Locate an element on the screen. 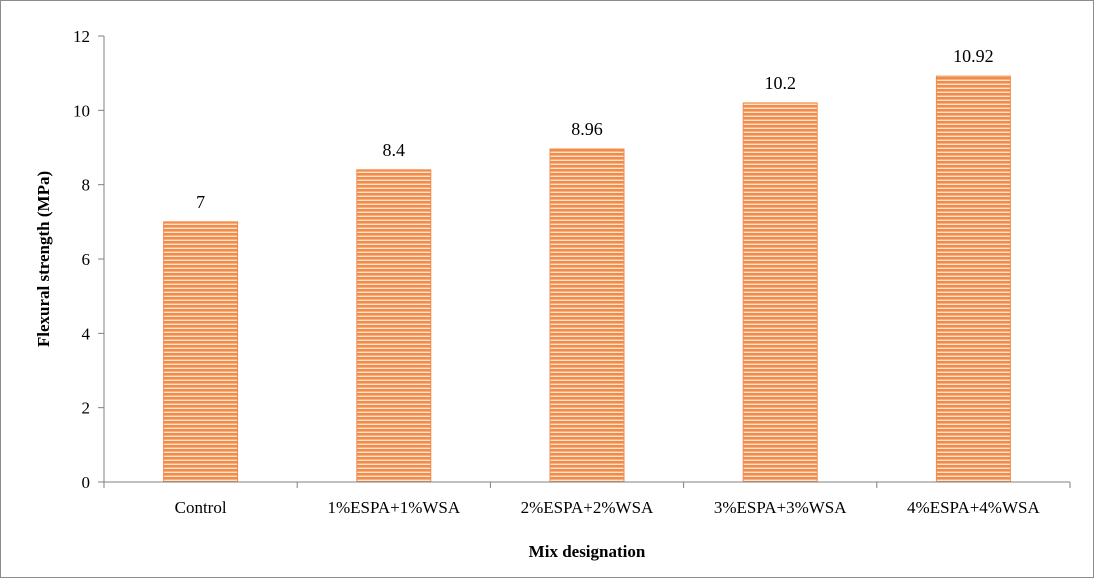 Image resolution: width=1094 pixels, height=579 pixels. y-tick-label-5: 10 is located at coordinates (81, 110).